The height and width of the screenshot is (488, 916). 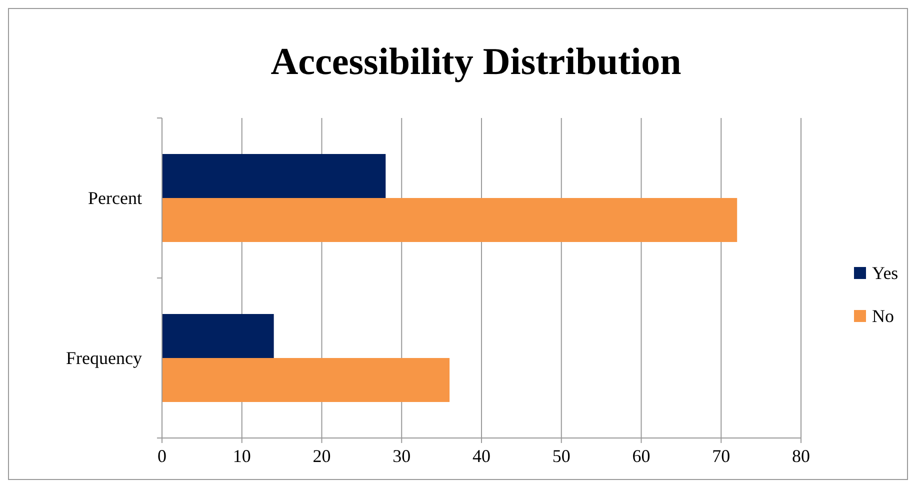 I want to click on x-tick-label: 10, so click(x=241, y=456).